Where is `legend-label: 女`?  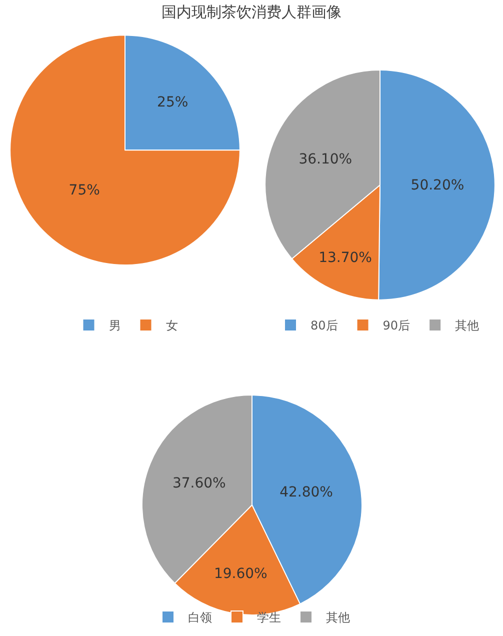
legend-label: 女 is located at coordinates (172, 325).